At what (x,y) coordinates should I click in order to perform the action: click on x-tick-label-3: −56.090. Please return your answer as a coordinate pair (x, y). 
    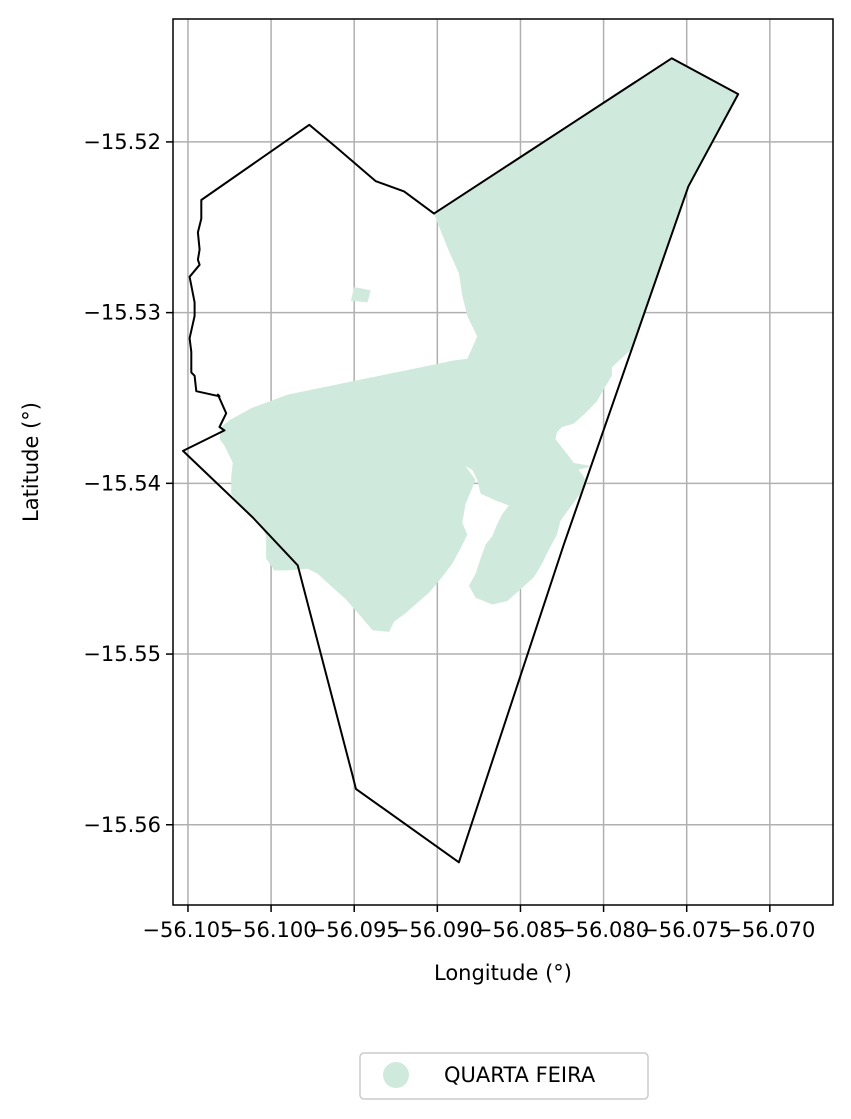
    Looking at the image, I should click on (437, 930).